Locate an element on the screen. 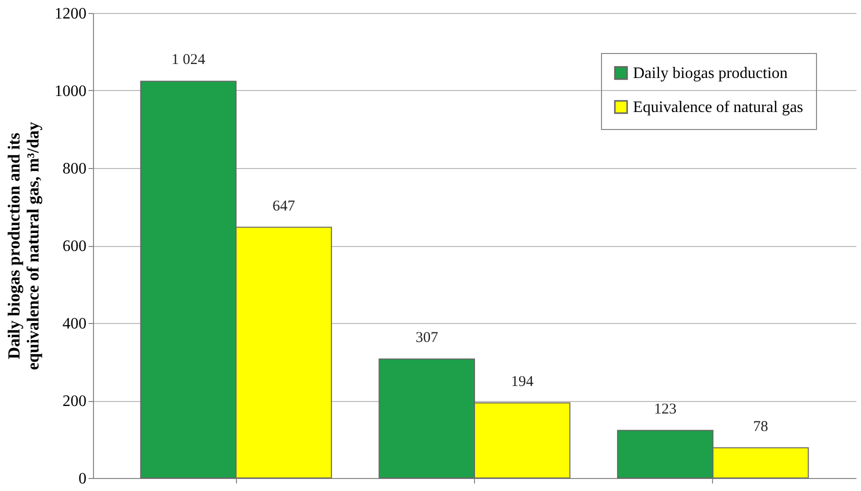 The height and width of the screenshot is (491, 861). data-label: 123 is located at coordinates (665, 409).